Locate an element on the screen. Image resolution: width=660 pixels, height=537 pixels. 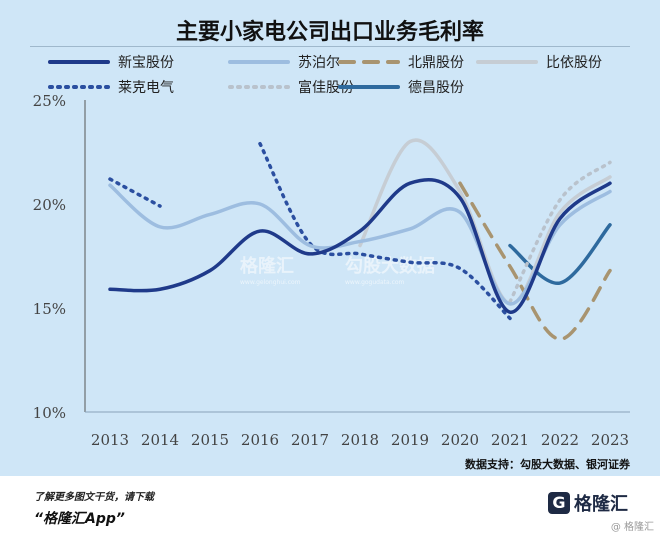
title-divider is located at coordinates (330, 46).